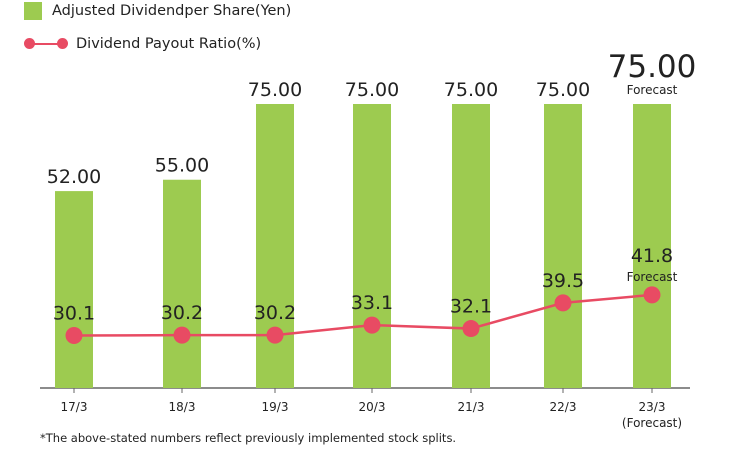  What do you see at coordinates (372, 303) in the screenshot?
I see `payout-value-label: 33.1` at bounding box center [372, 303].